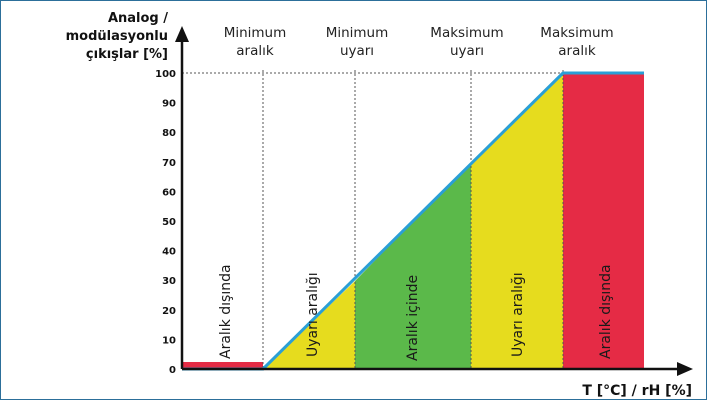 The width and height of the screenshot is (707, 400). Describe the element at coordinates (413, 318) in the screenshot. I see `zone-label-in-range: Aralık içinde` at that location.